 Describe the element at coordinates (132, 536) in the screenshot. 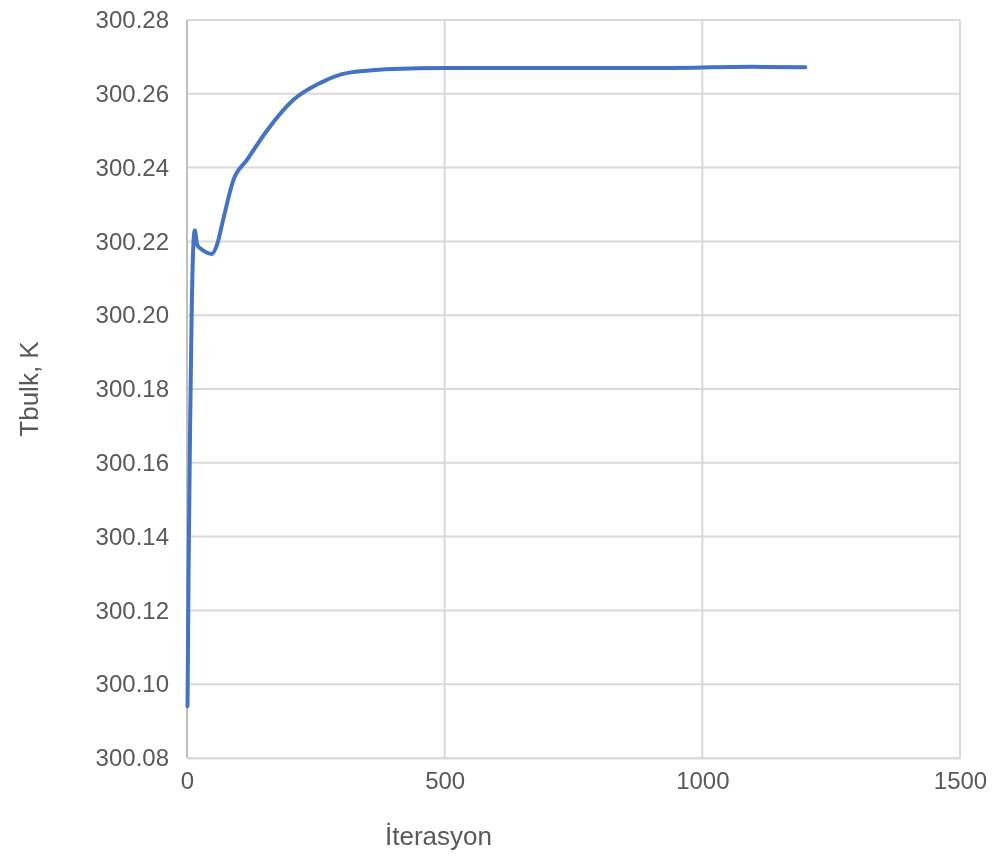

I see `y-tick-label: 300.14` at that location.